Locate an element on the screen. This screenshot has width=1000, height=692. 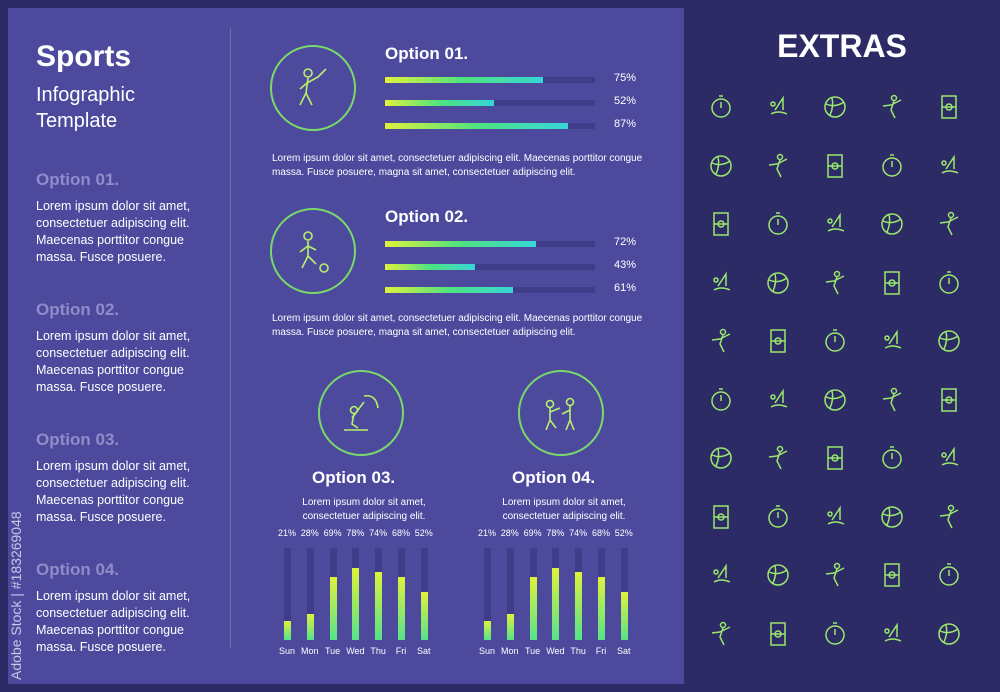
extras-title: EXTRAS is located at coordinates (842, 46).